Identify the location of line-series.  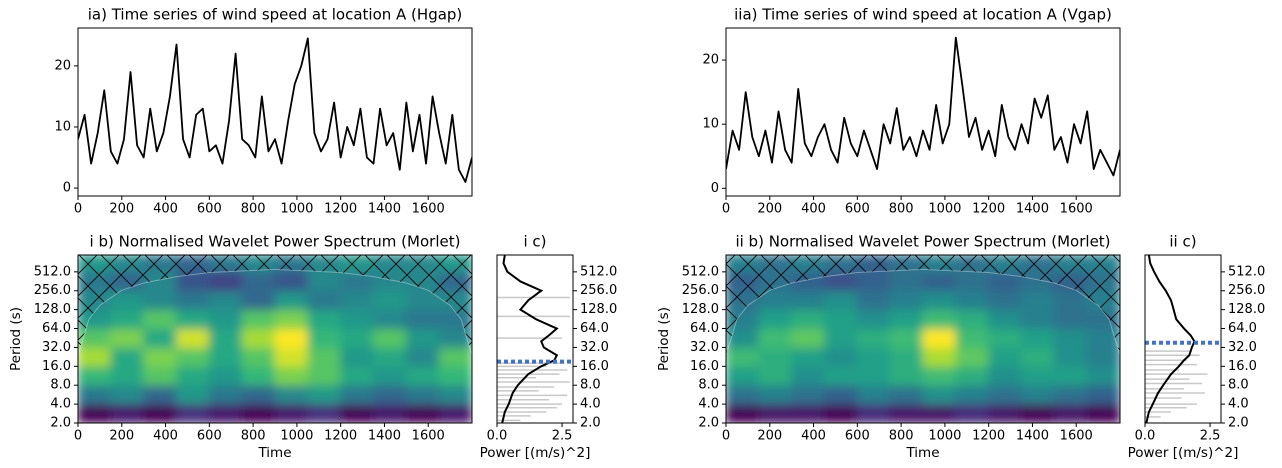
(275, 110).